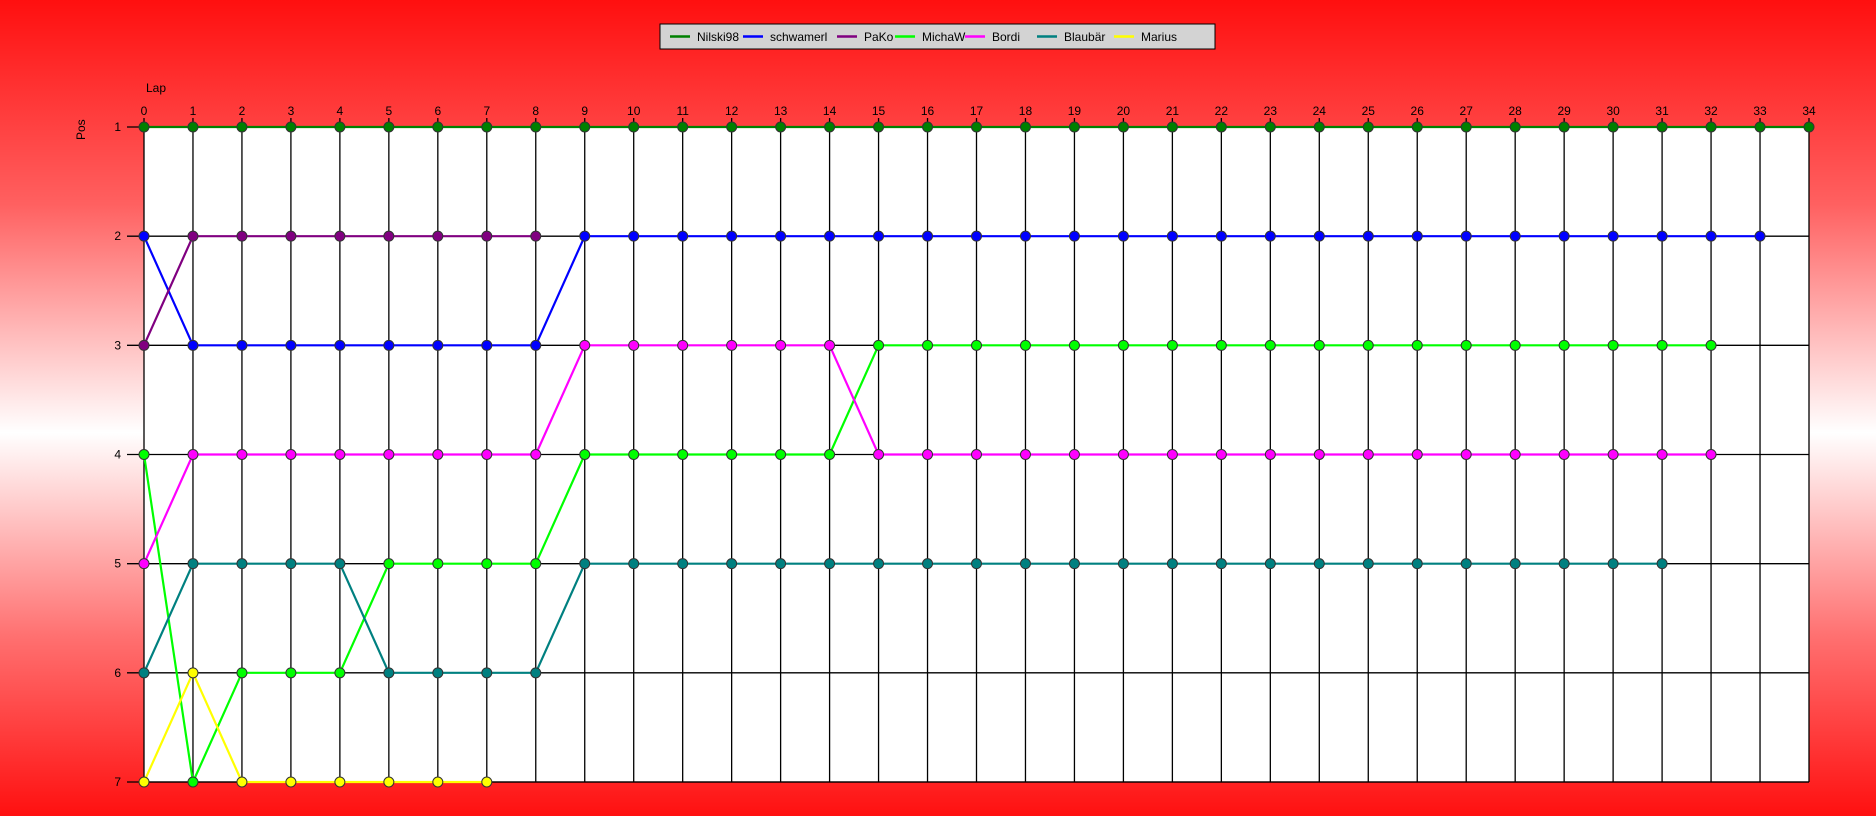 This screenshot has height=816, width=1876. What do you see at coordinates (117, 673) in the screenshot?
I see `y-tick-label: 6` at bounding box center [117, 673].